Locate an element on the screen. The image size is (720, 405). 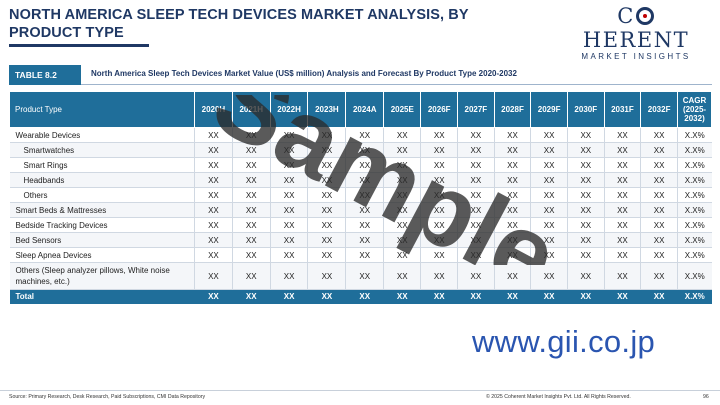
table-row: Others XX XX XX XX XX XX XX XX XX XX XX XX XX X.X% is located at coordinates (360, 195).